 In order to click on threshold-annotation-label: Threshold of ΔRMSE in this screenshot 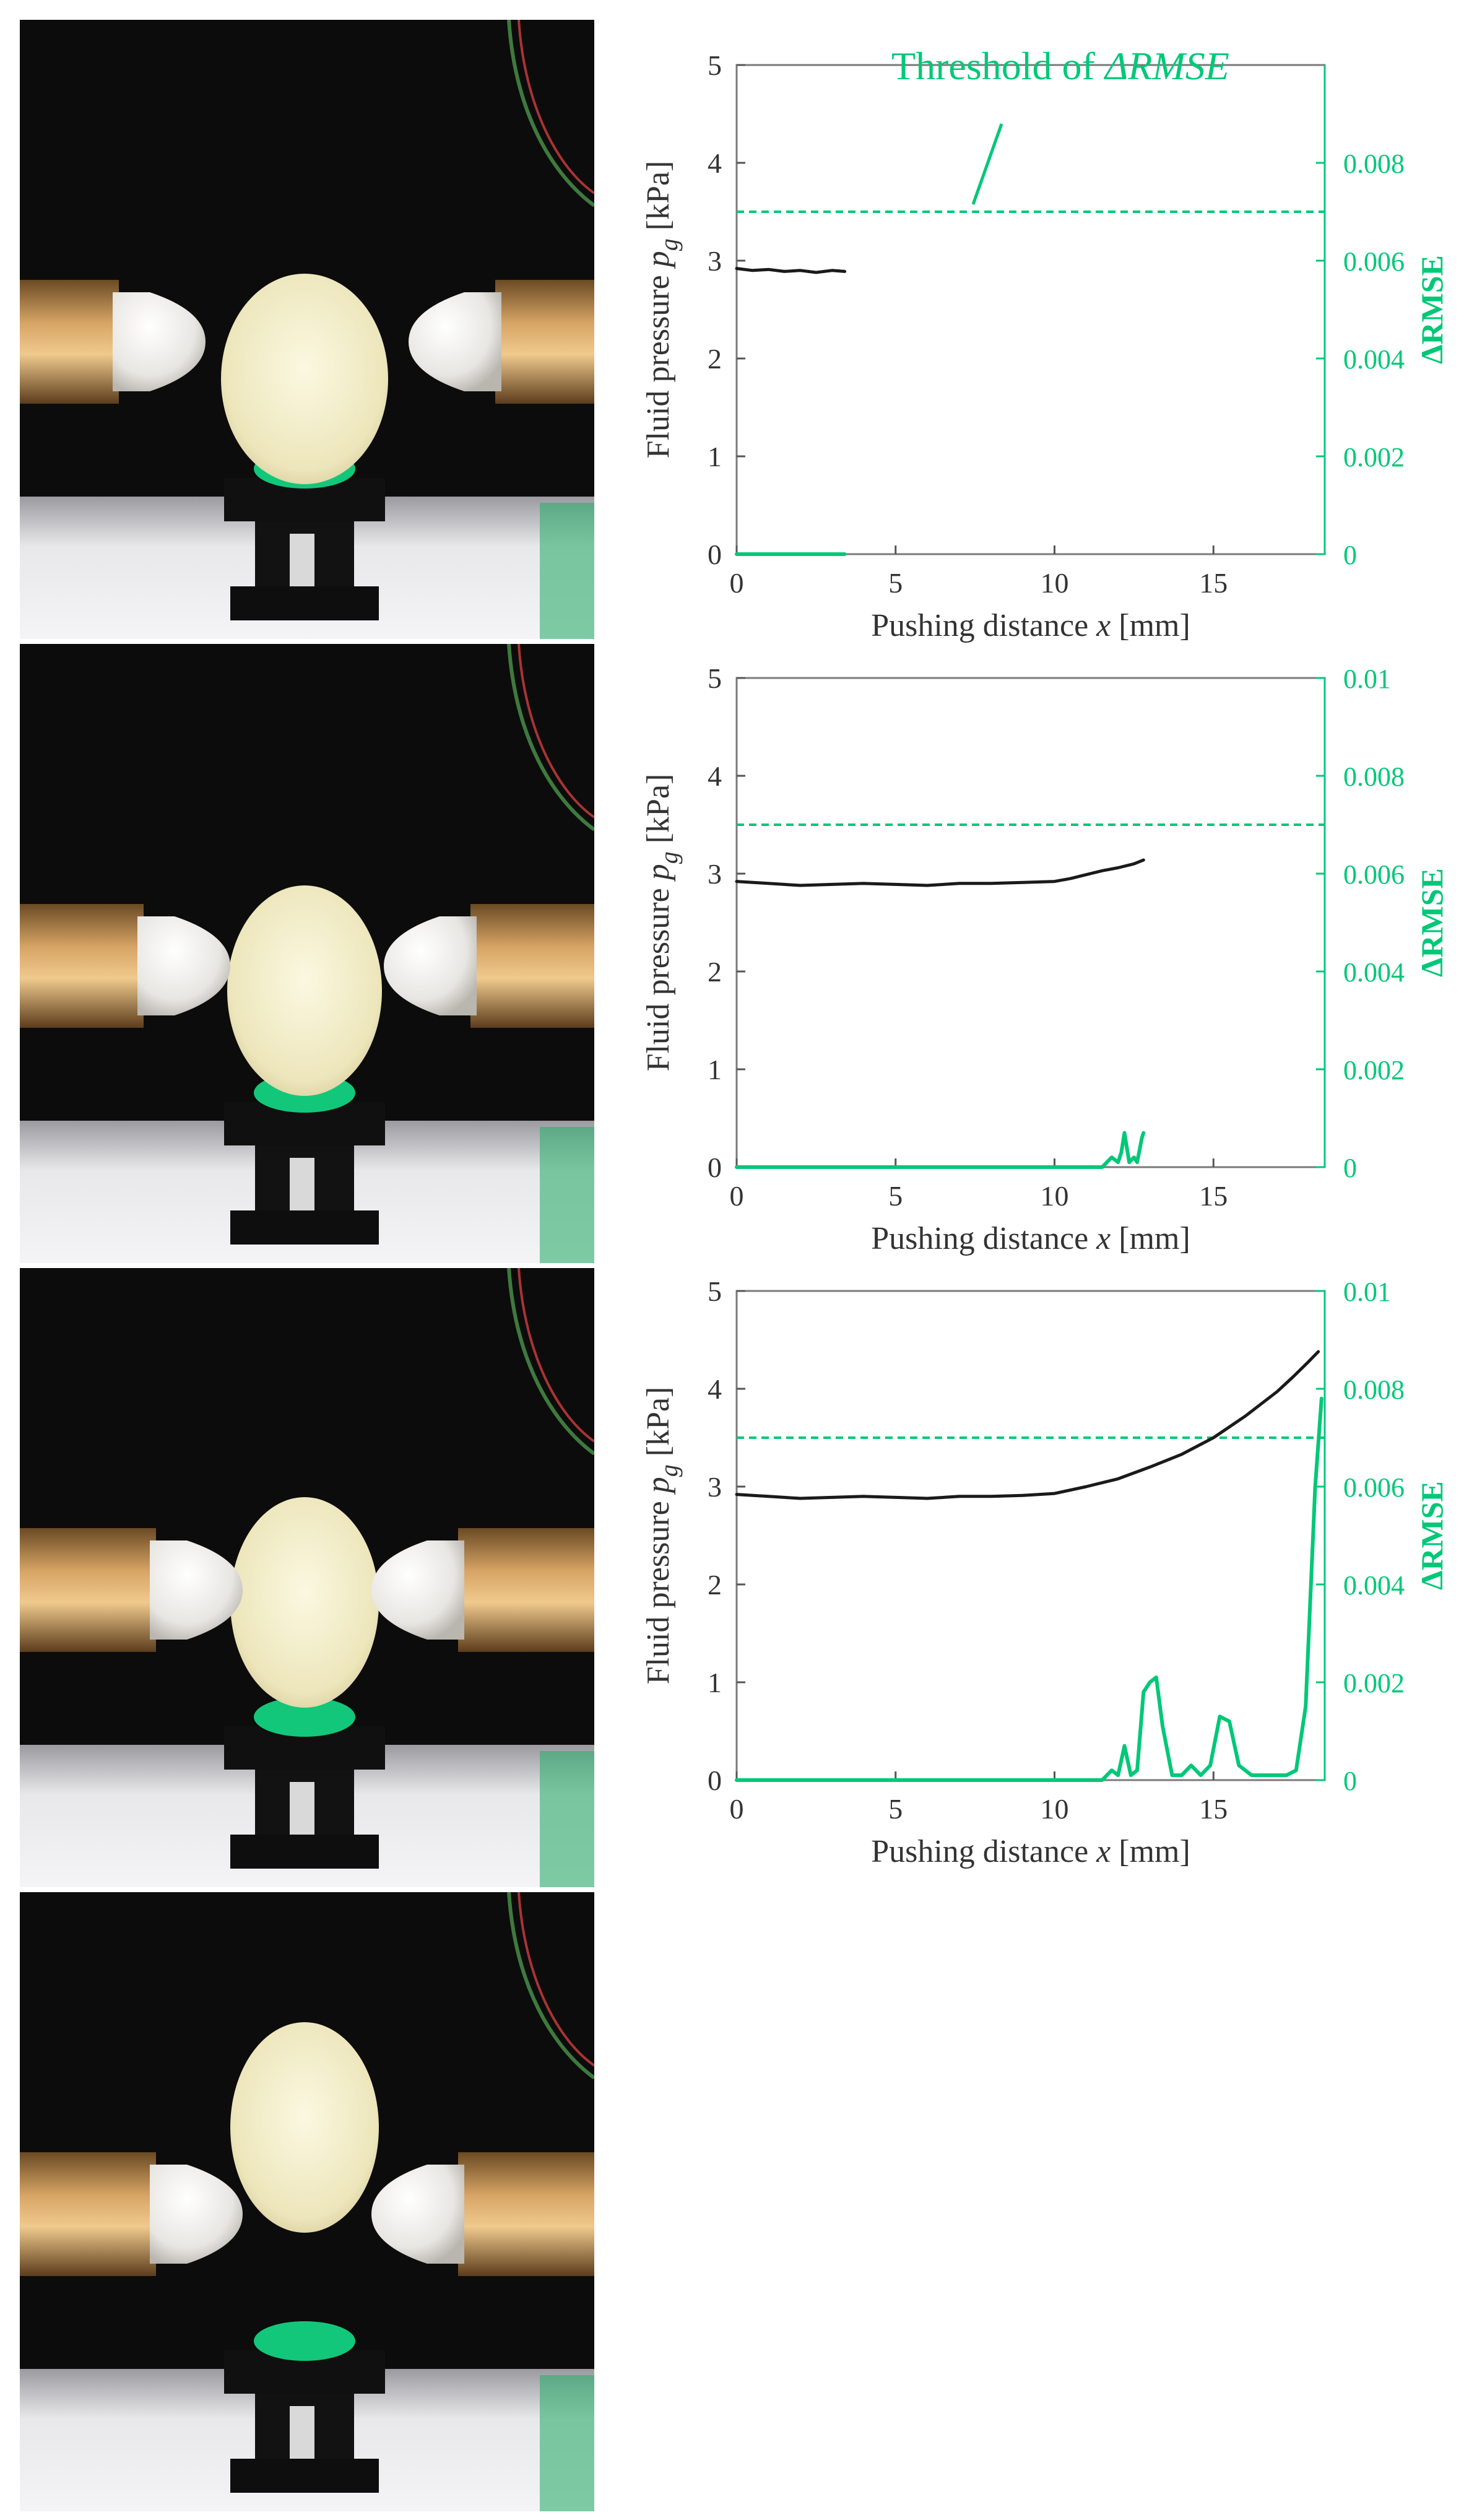, I will do `click(1060, 66)`.